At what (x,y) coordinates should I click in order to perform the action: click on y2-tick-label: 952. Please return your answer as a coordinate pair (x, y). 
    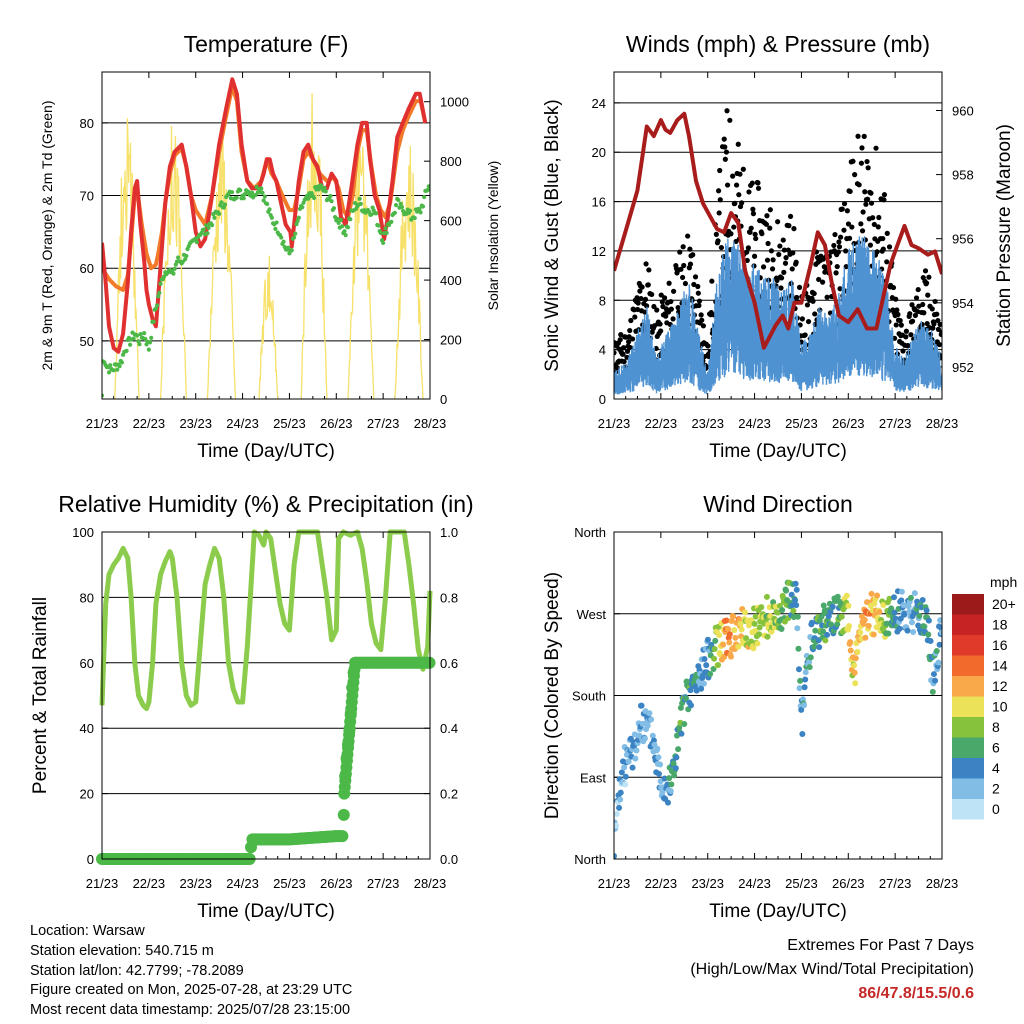
    Looking at the image, I should click on (963, 367).